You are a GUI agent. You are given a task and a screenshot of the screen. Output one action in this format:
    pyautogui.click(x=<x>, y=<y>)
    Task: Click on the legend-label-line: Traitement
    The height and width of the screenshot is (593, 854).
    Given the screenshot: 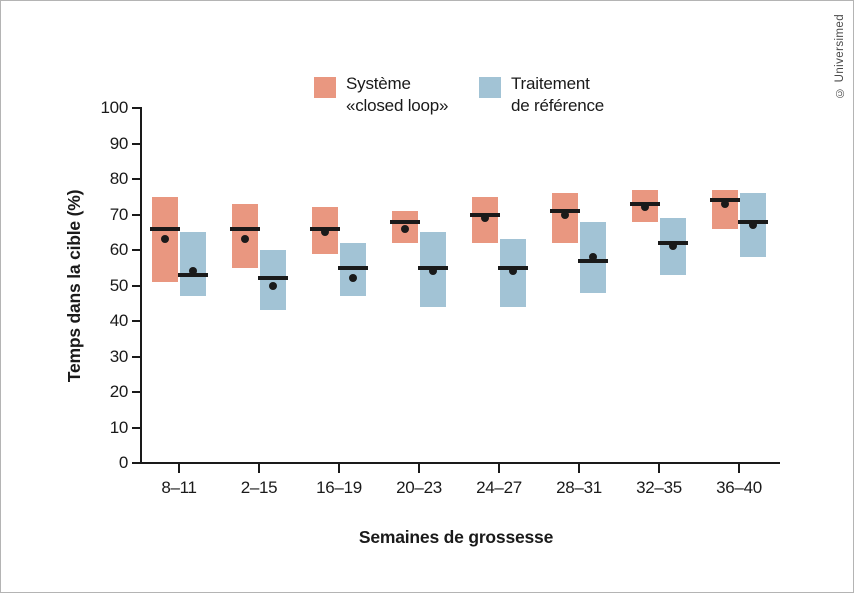 What is the action you would take?
    pyautogui.click(x=550, y=83)
    